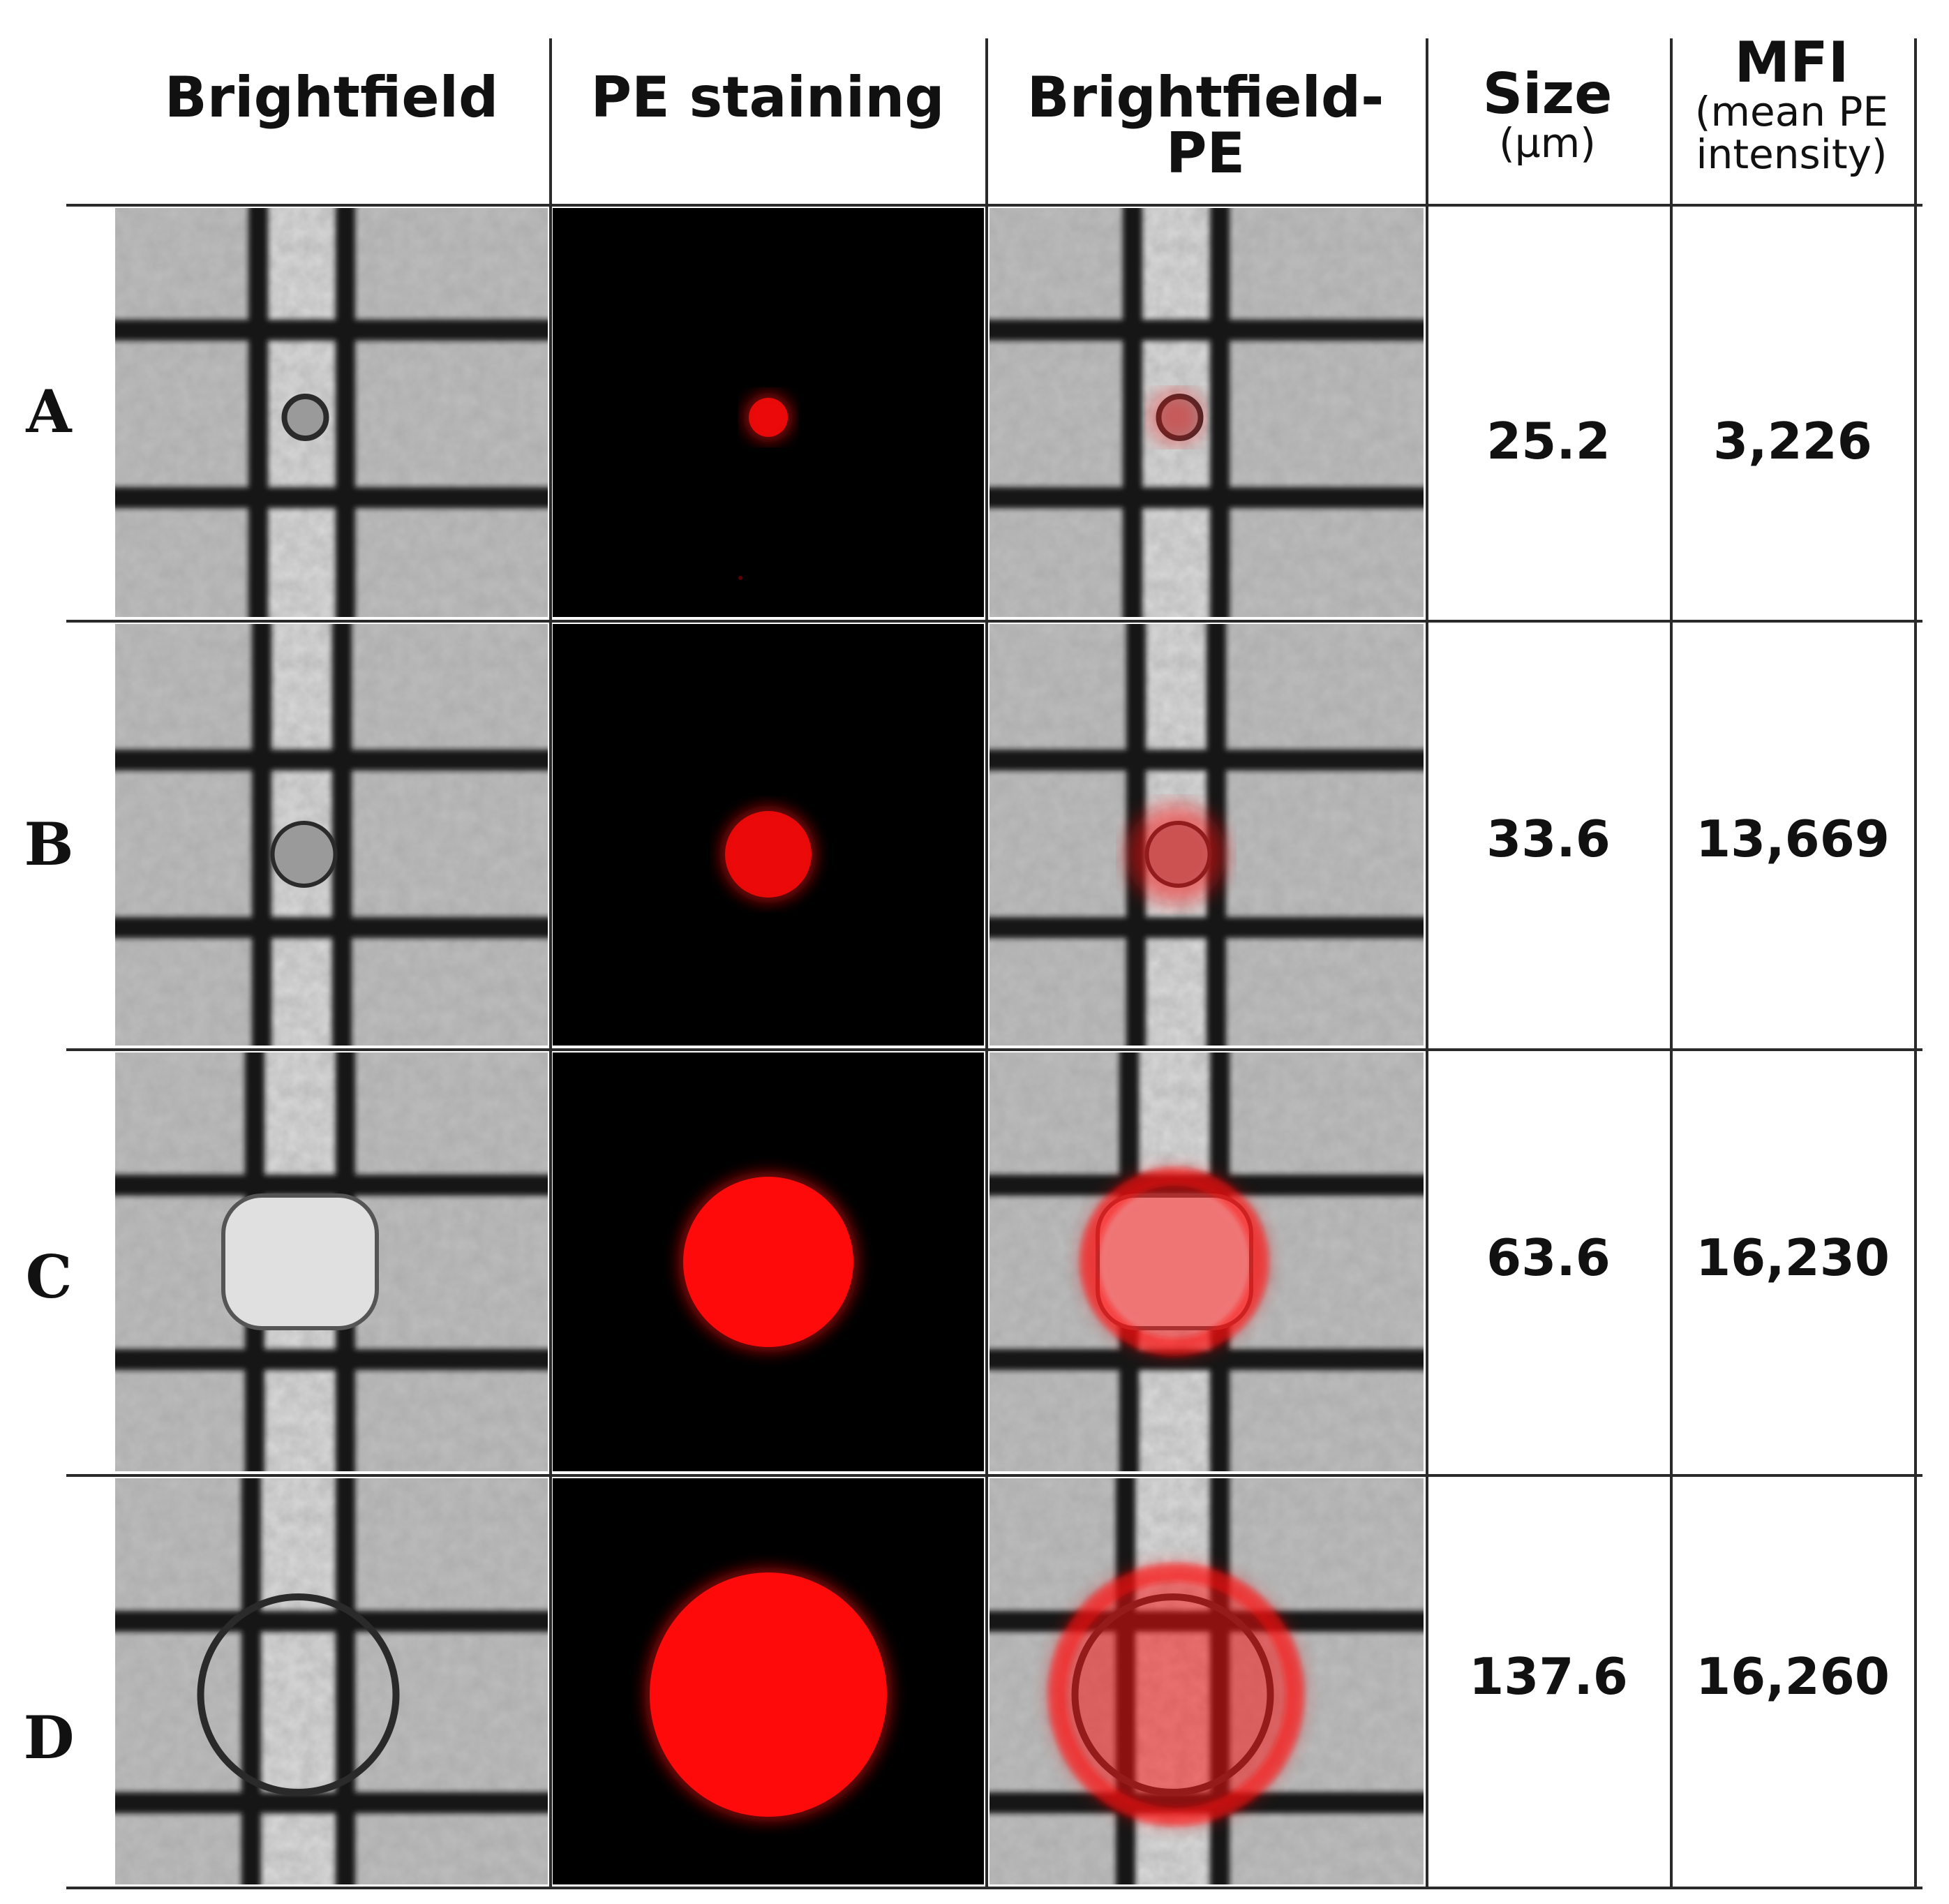 The image size is (1949, 1904). What do you see at coordinates (1791, 63) in the screenshot?
I see `header-mfi-title: MFI` at bounding box center [1791, 63].